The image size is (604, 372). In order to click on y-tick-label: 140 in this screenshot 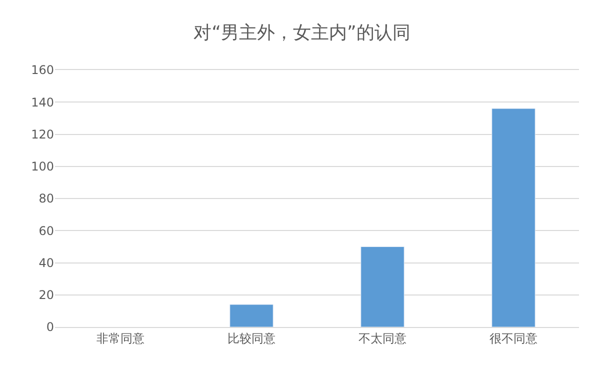, I will do `click(42, 102)`.